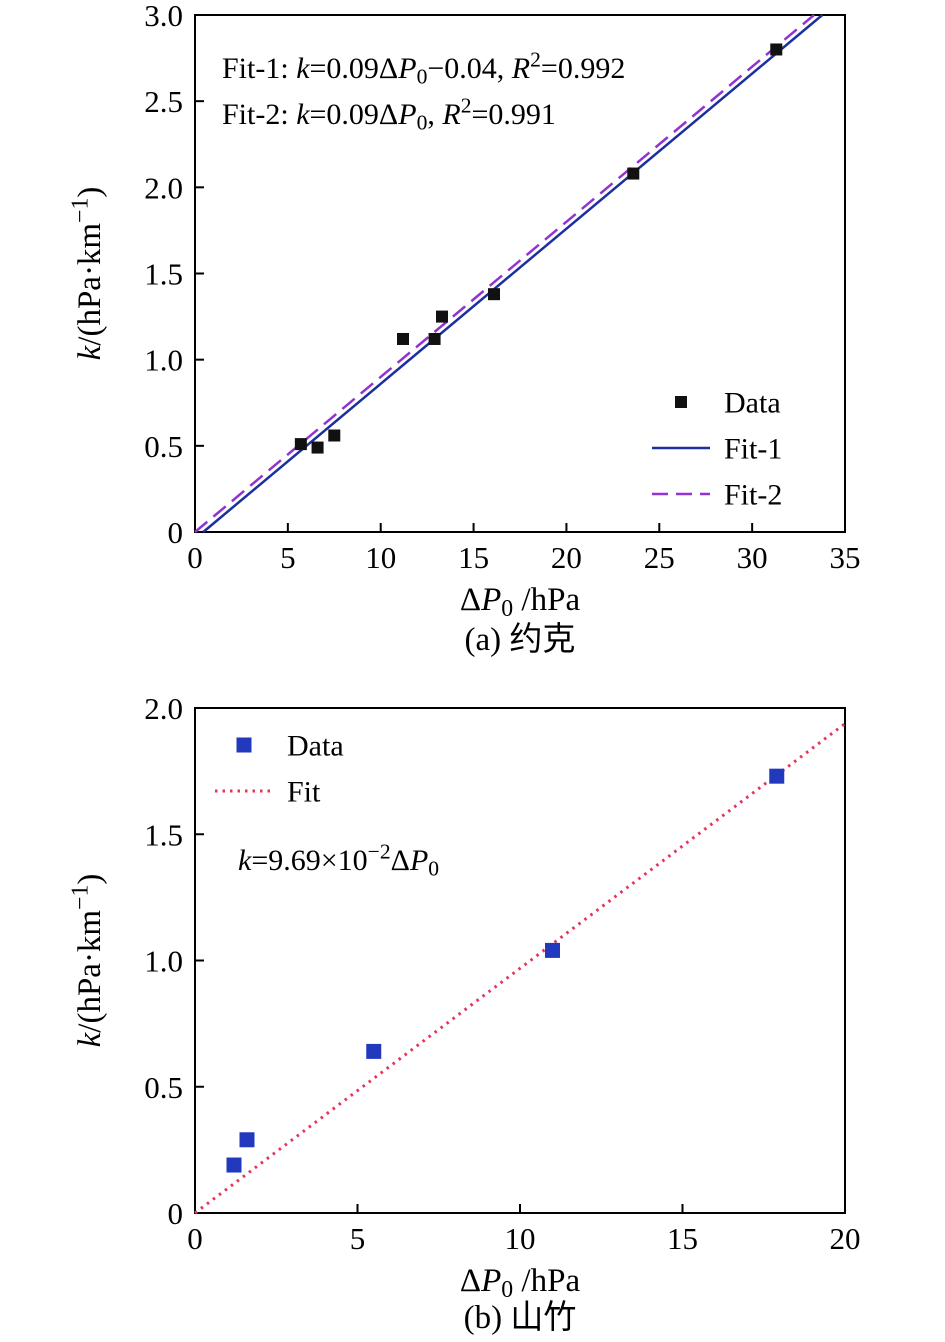 Image resolution: width=945 pixels, height=1342 pixels. I want to click on annotation: k=9.69×10−2ΔP0, so click(338, 860).